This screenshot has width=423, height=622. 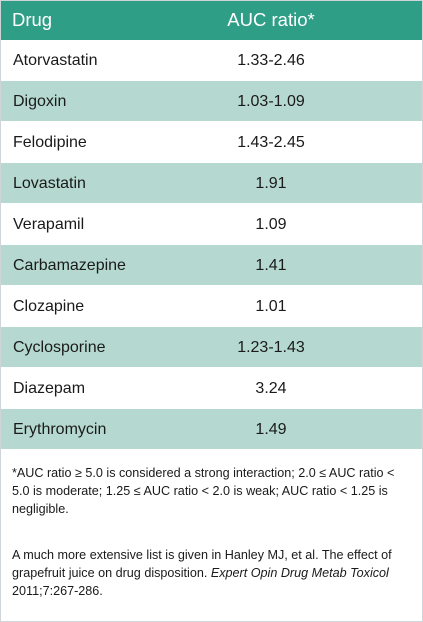 What do you see at coordinates (271, 265) in the screenshot?
I see `auc-ratio-value: 1.41` at bounding box center [271, 265].